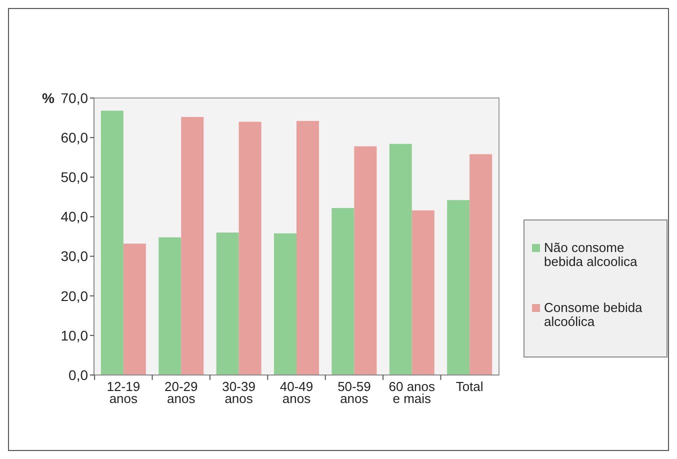  What do you see at coordinates (591, 254) in the screenshot?
I see `legend-label: Não consome bebida alcoolica` at bounding box center [591, 254].